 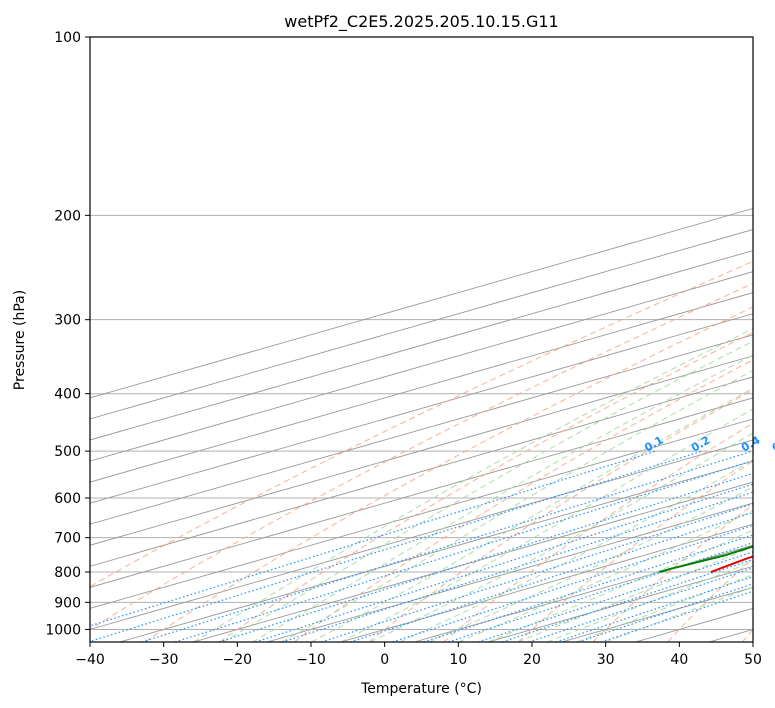 I want to click on y-tick-label: 200, so click(x=67, y=216).